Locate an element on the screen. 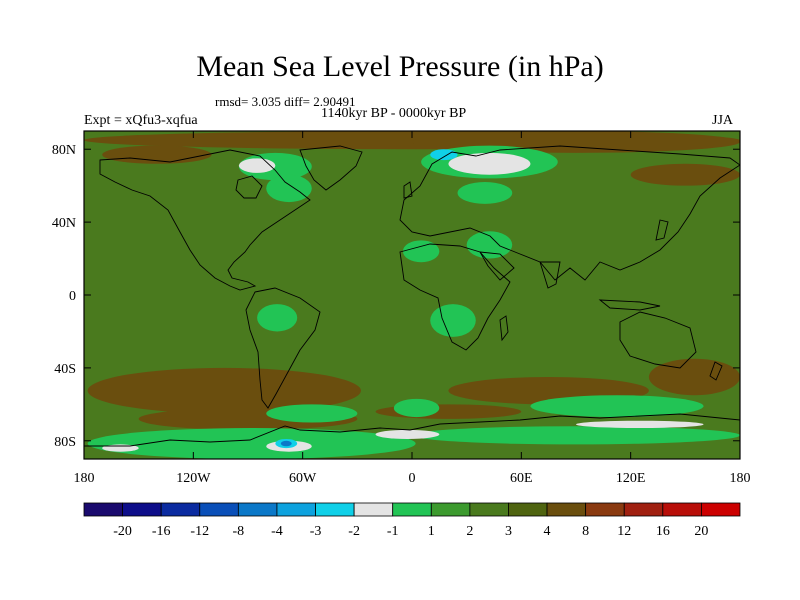 The image size is (800, 600). season-label: JJA is located at coordinates (723, 120).